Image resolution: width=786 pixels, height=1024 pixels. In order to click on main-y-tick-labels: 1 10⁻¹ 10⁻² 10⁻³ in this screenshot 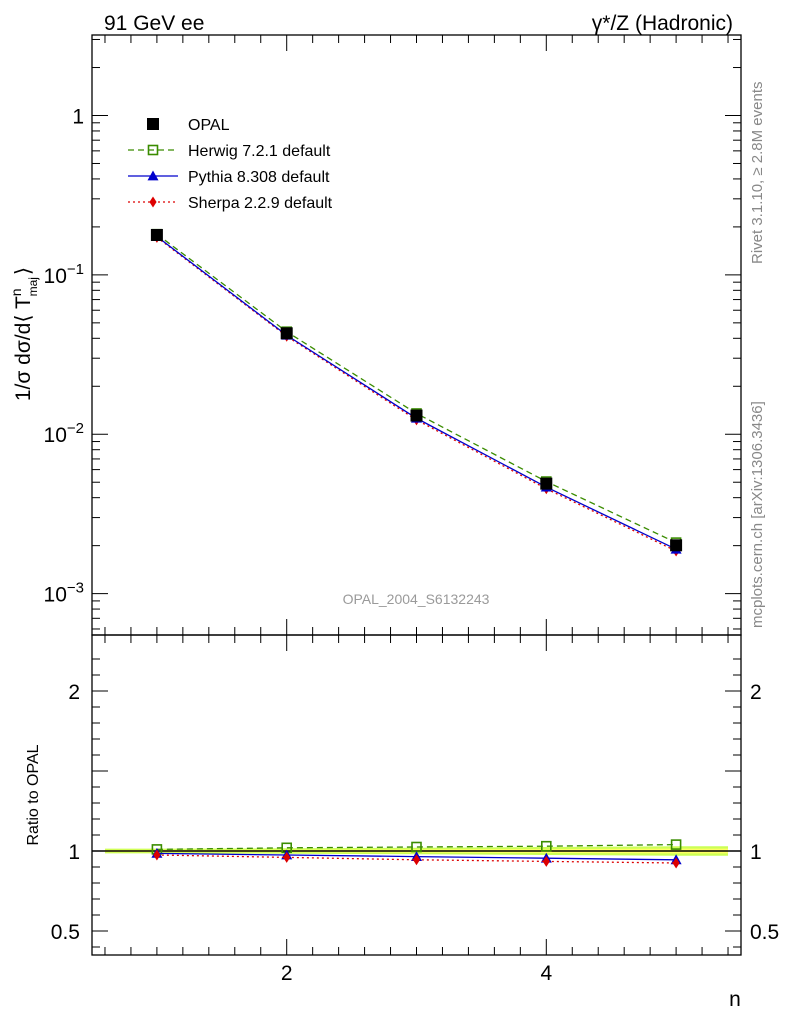, I will do `click(64, 356)`.